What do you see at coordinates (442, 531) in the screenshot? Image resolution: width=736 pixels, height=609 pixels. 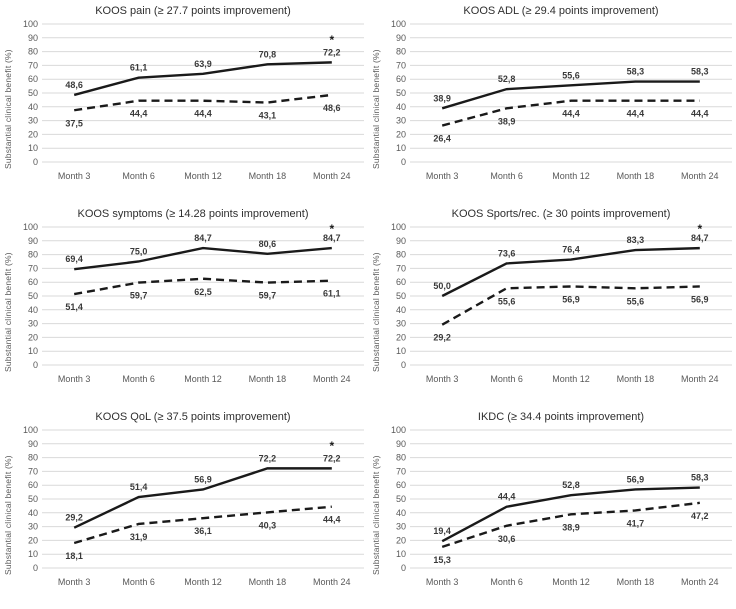 I see `data-label: 19,4` at bounding box center [442, 531].